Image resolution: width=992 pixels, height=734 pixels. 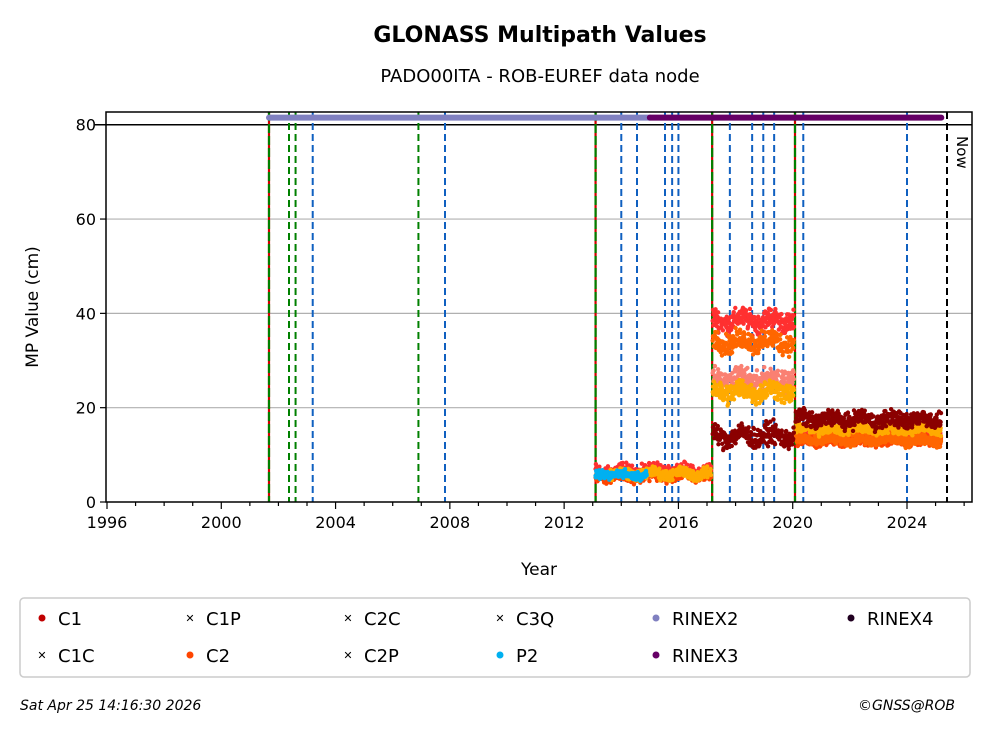 What do you see at coordinates (962, 152) in the screenshot?
I see `now-label: Now` at bounding box center [962, 152].